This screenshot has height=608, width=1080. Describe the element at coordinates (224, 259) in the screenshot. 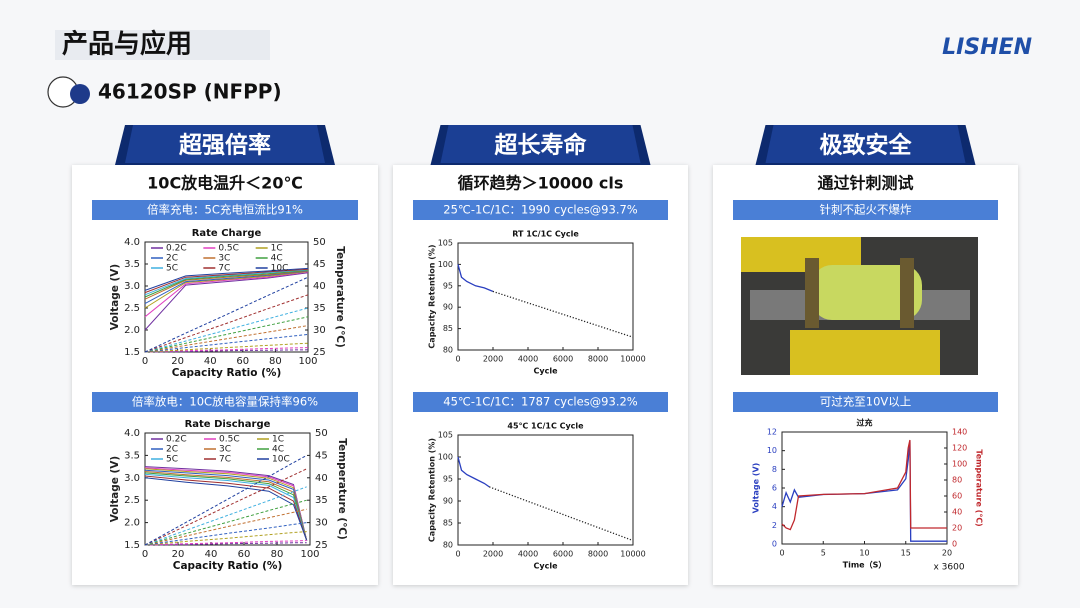

I see `legend-label: 3C` at that location.